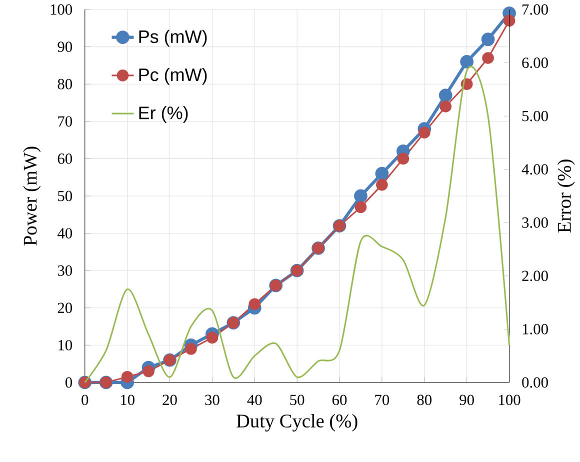 The width and height of the screenshot is (580, 462). Describe the element at coordinates (127, 400) in the screenshot. I see `x-tick-label: 10` at that location.